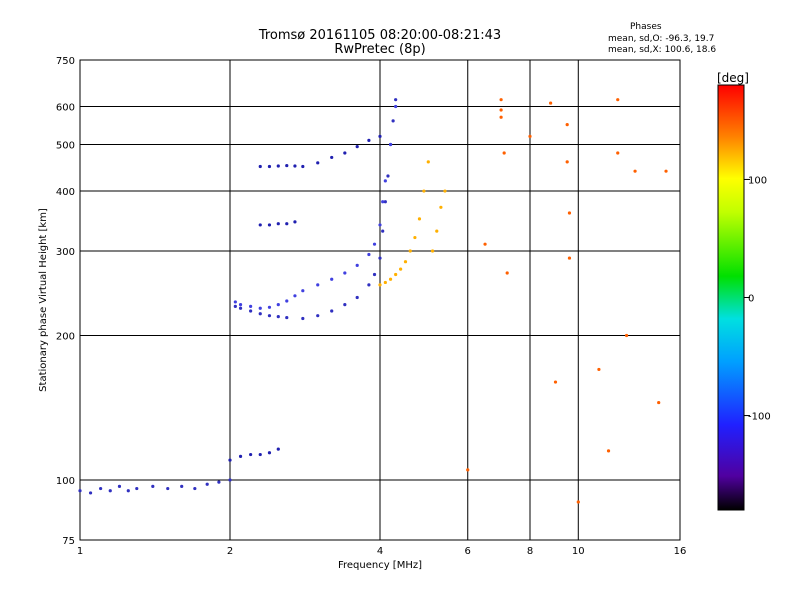 The image size is (800, 600). Describe the element at coordinates (662, 50) in the screenshot. I see `stats-x: mean, sd,X: 100.6, 18.6` at that location.